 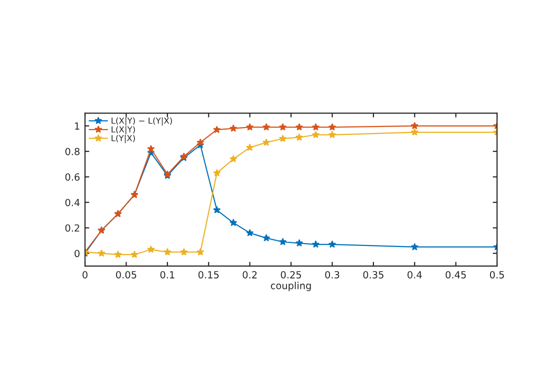 I want to click on x-tick-label: 0.4, so click(x=415, y=274).